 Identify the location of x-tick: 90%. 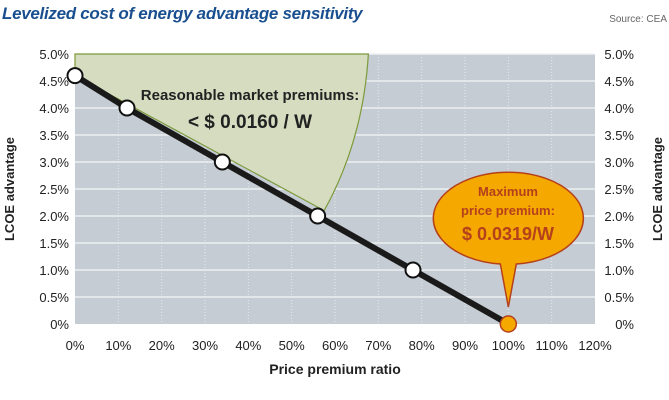
(465, 345).